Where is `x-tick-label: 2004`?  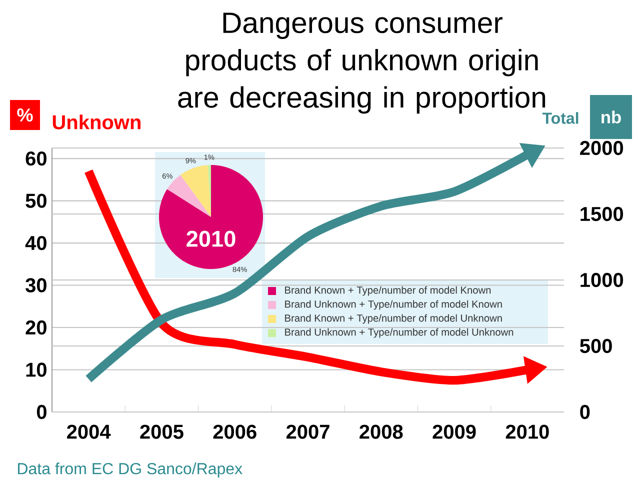 x-tick-label: 2004 is located at coordinates (89, 431).